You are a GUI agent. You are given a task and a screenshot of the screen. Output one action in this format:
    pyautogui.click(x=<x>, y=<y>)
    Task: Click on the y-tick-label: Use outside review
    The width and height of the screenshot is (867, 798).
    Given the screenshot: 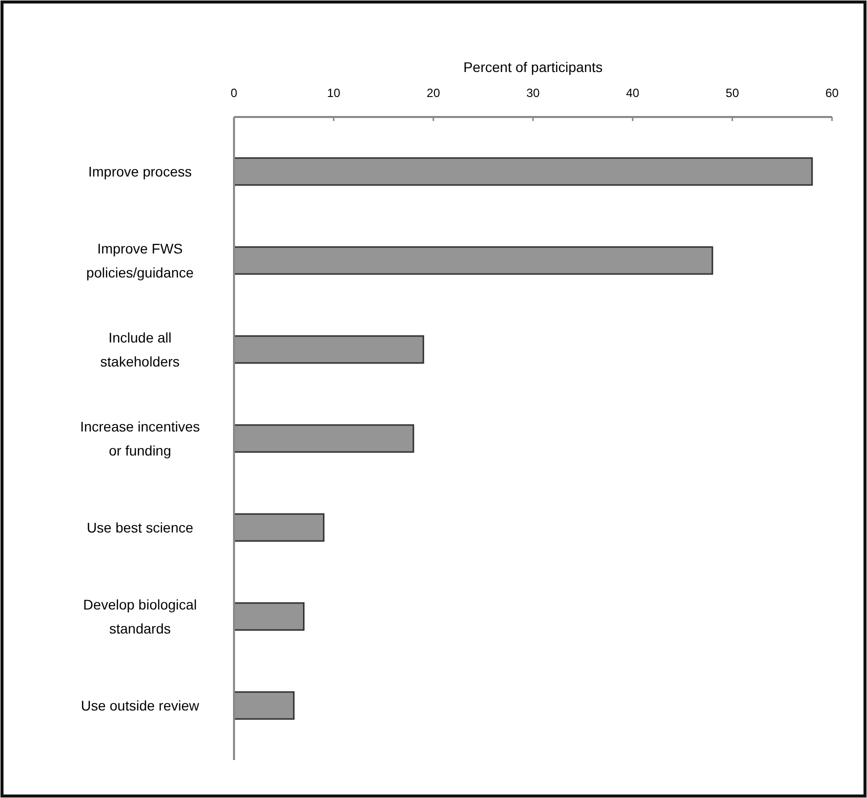 What is the action you would take?
    pyautogui.click(x=140, y=706)
    